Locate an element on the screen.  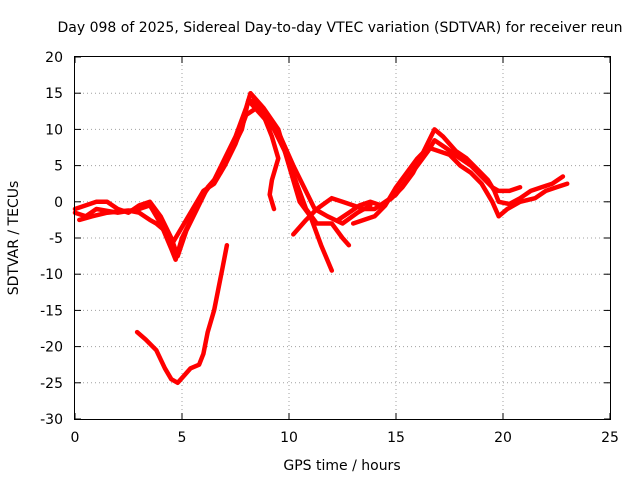
x-axis-label: GPS time / hours is located at coordinates (341, 466).